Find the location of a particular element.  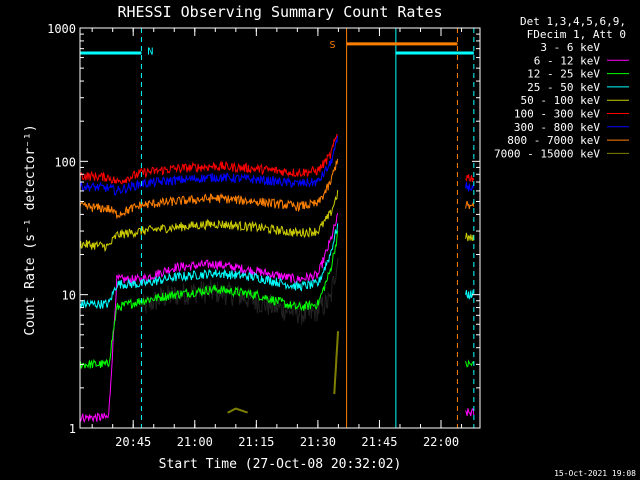

x-tick-label: 21:00 is located at coordinates (195, 442).